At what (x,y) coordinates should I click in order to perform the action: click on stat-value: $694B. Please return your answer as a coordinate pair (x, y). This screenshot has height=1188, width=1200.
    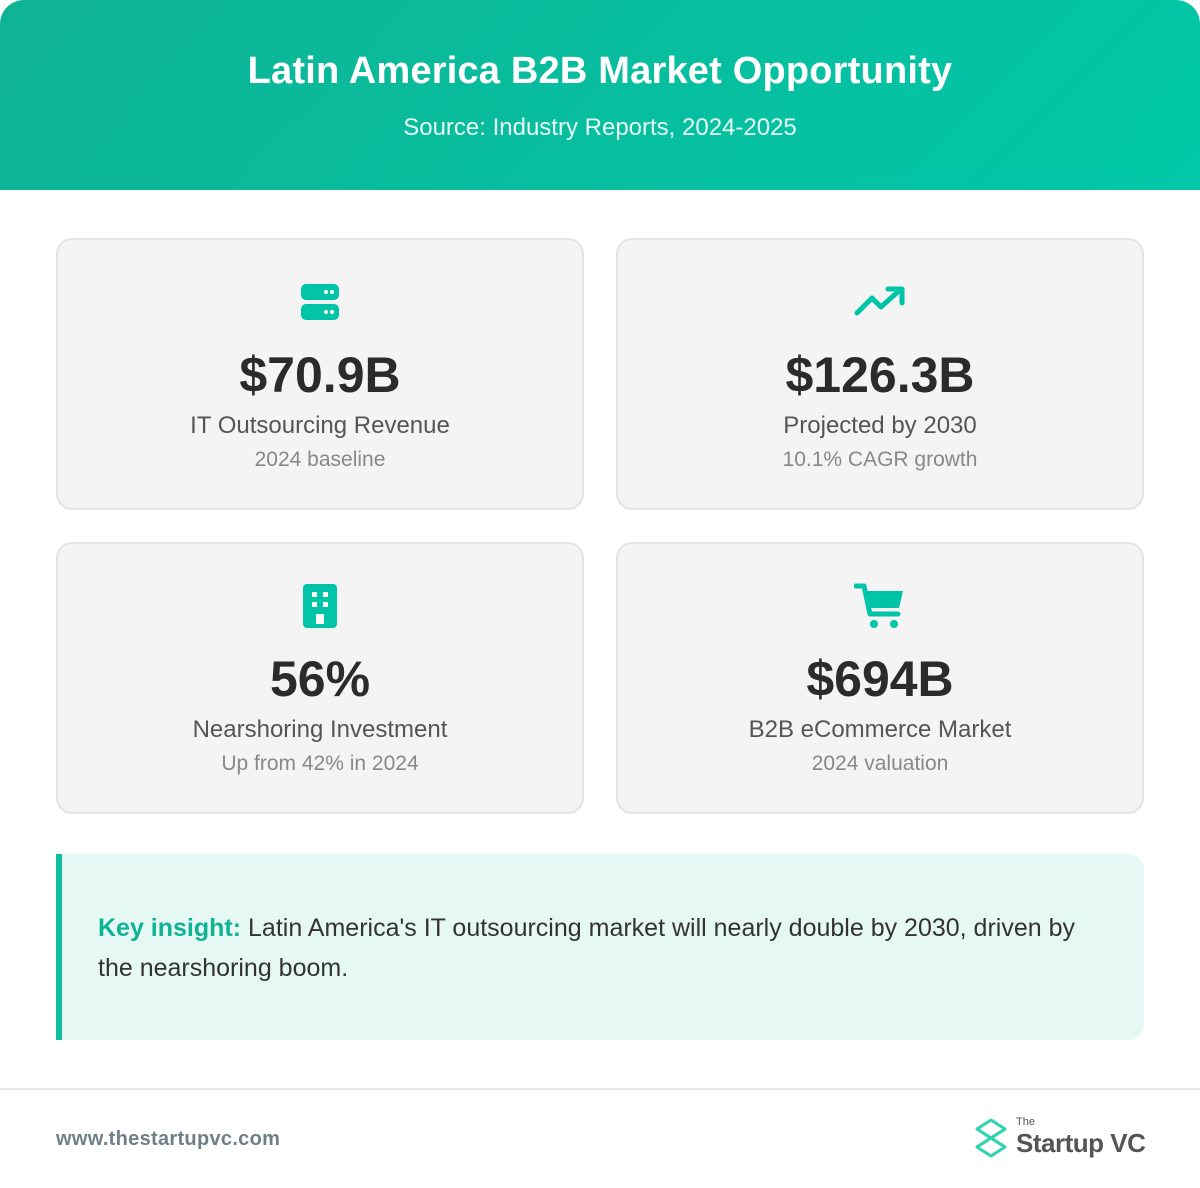
    Looking at the image, I should click on (880, 679).